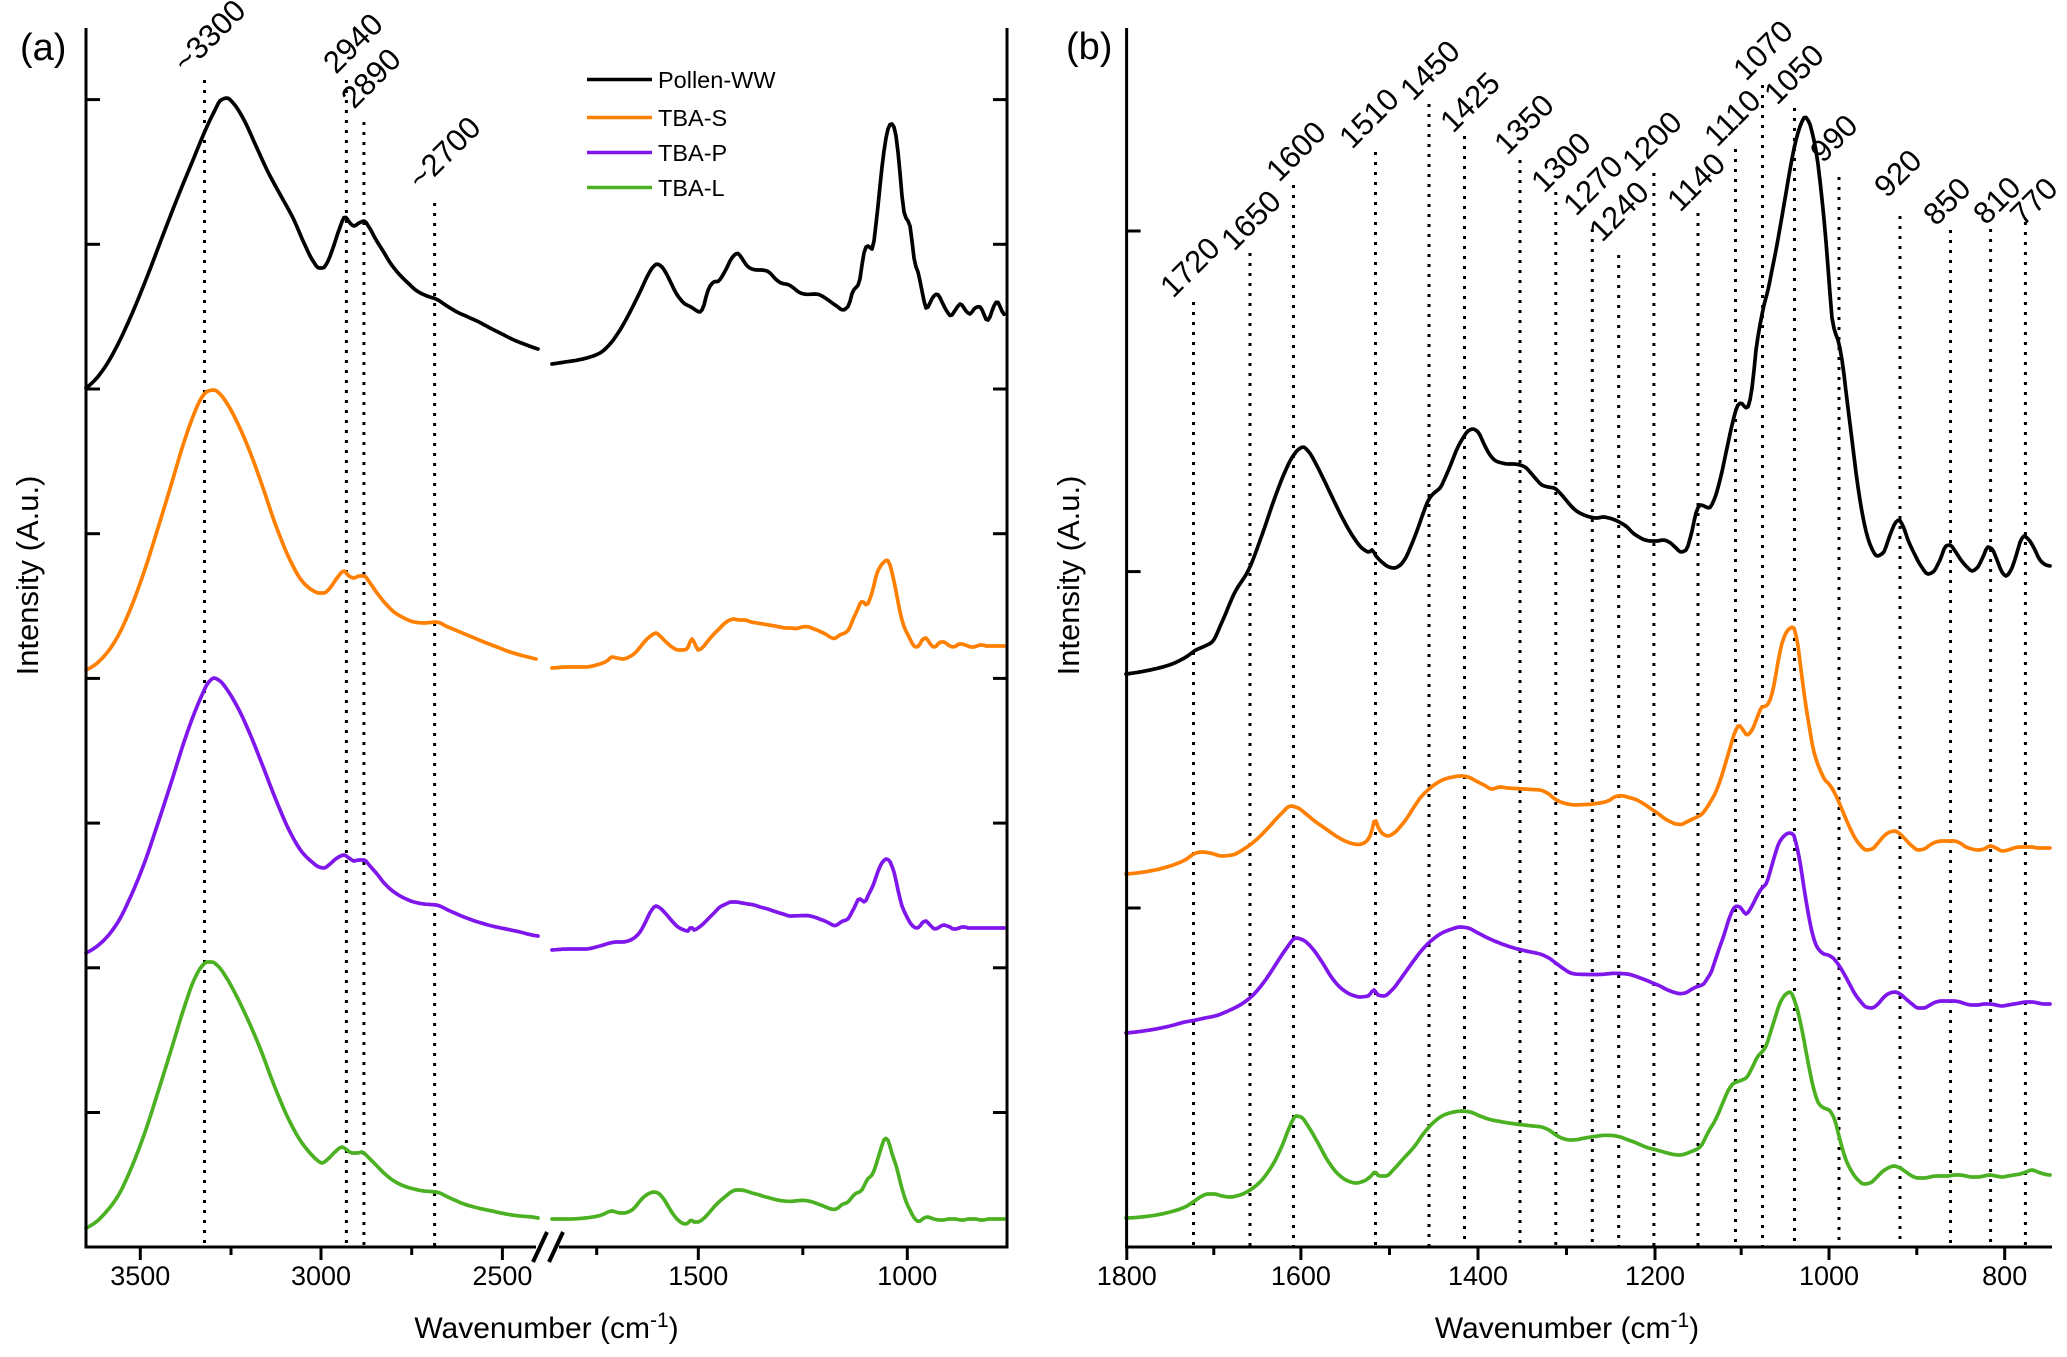  I want to click on svg-text: (a), so click(43, 48).